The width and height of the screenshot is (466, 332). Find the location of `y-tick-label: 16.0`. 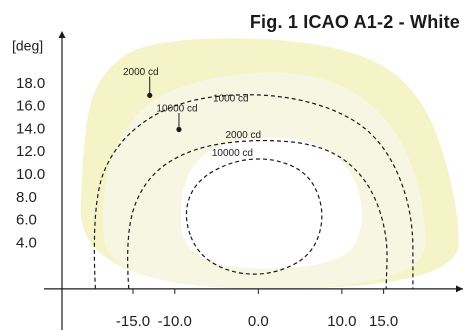

y-tick-label: 16.0 is located at coordinates (30, 106).